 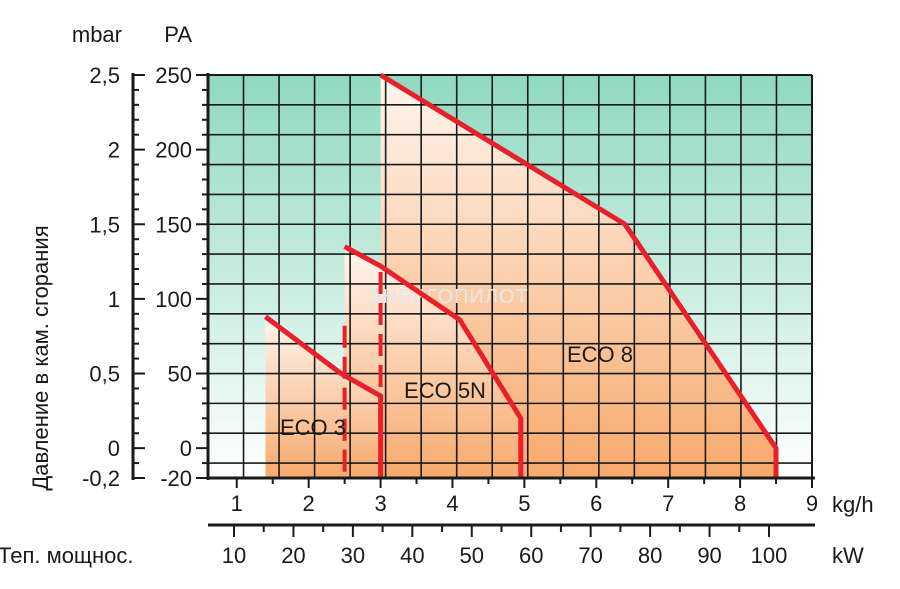 What do you see at coordinates (97, 34) in the screenshot?
I see `y-unit-mbar: mbar` at bounding box center [97, 34].